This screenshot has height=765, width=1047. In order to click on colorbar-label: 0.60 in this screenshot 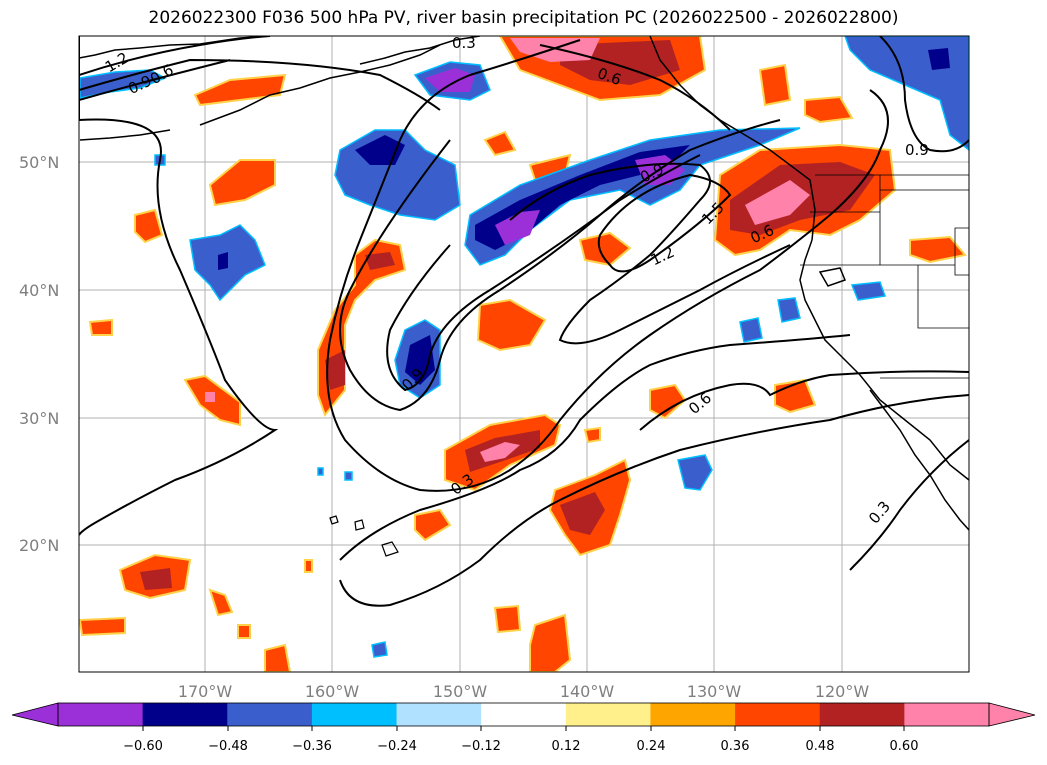, I will do `click(904, 746)`.